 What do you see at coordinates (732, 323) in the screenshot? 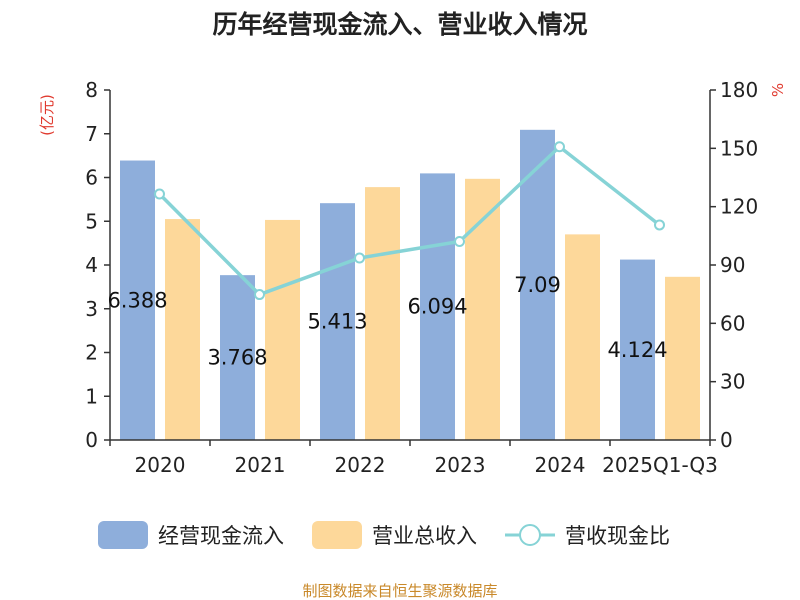
I see `right-tick-label: 60` at bounding box center [732, 323].